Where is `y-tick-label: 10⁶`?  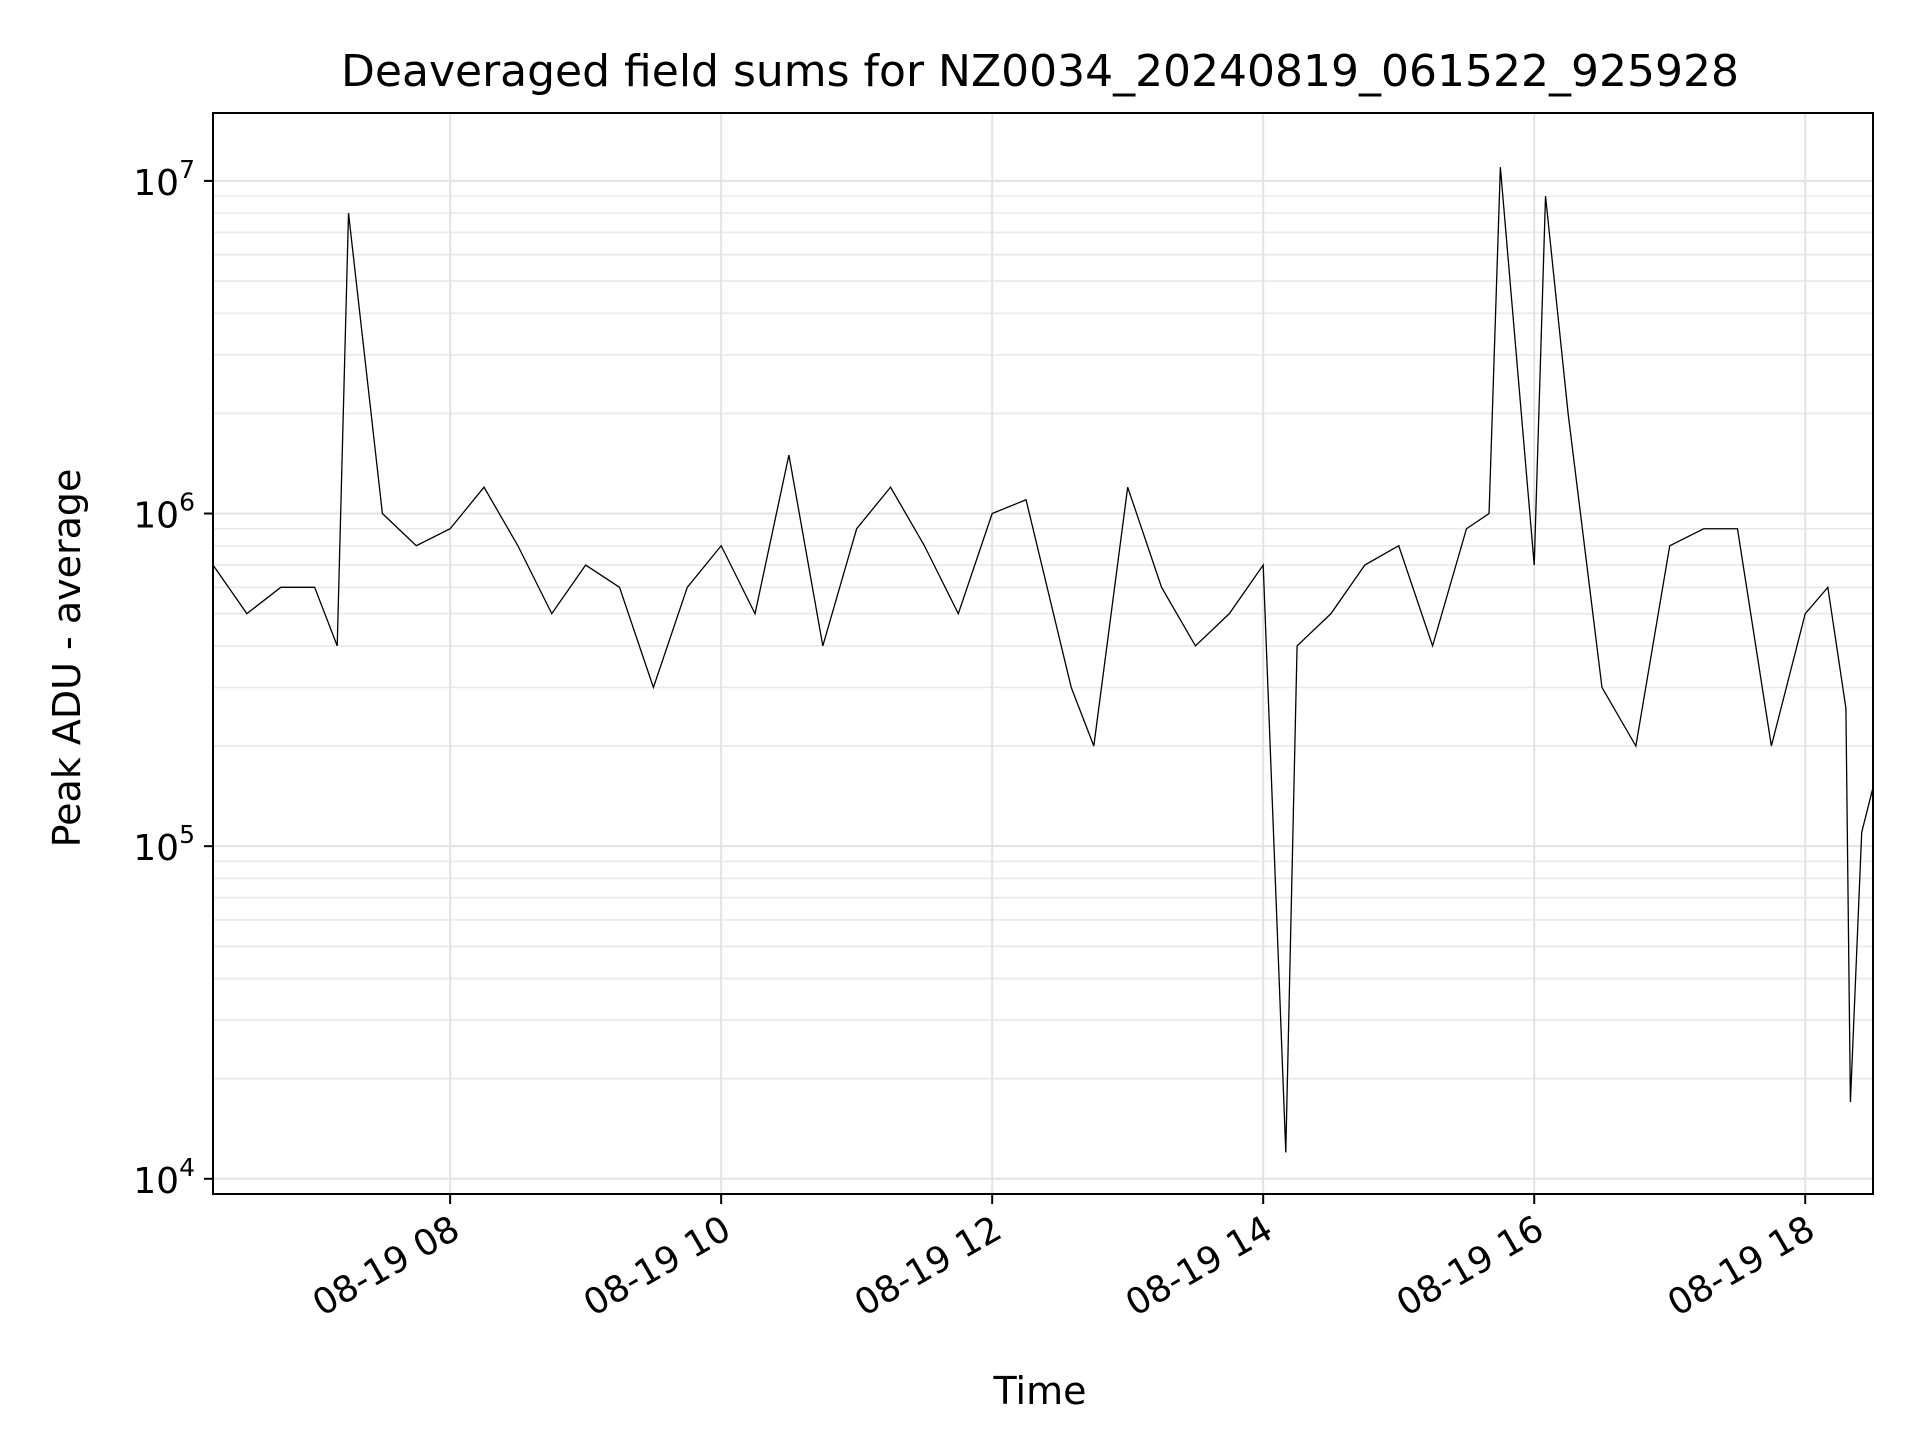 y-tick-label: 10⁶ is located at coordinates (164, 512).